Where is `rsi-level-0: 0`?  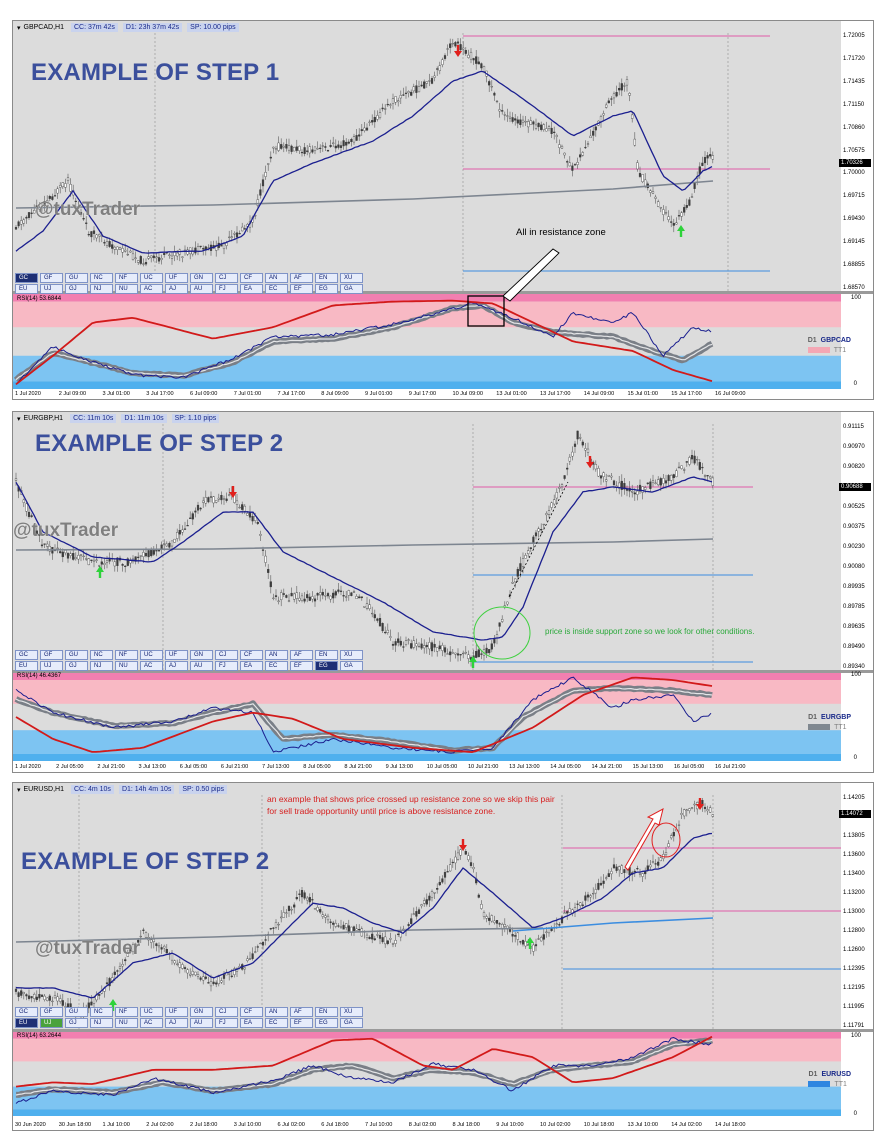
rsi-level-0: 0 is located at coordinates (855, 758).